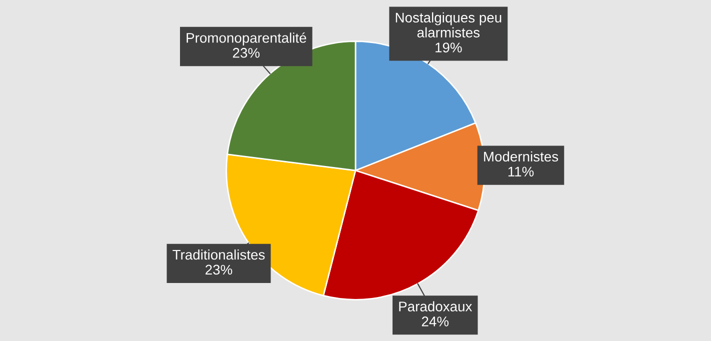 The image size is (711, 341). Describe the element at coordinates (449, 47) in the screenshot. I see `data-label: 19%` at that location.